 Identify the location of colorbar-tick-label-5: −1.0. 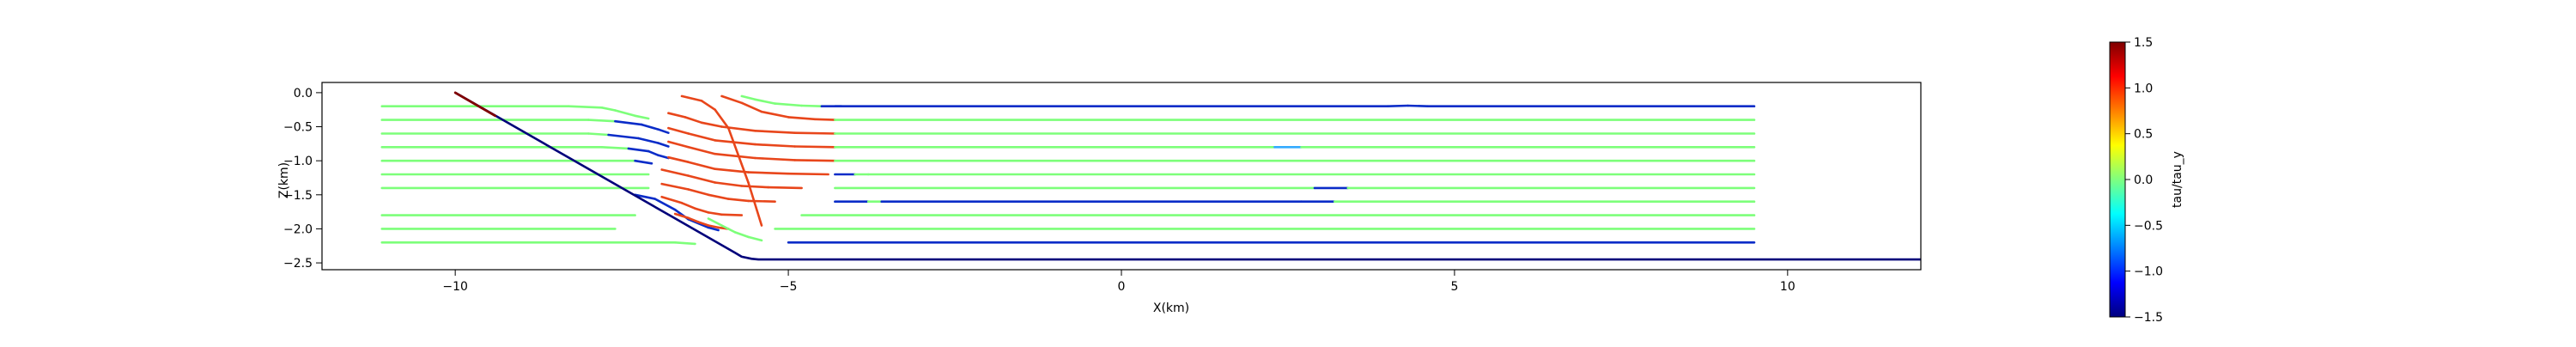
(2148, 272).